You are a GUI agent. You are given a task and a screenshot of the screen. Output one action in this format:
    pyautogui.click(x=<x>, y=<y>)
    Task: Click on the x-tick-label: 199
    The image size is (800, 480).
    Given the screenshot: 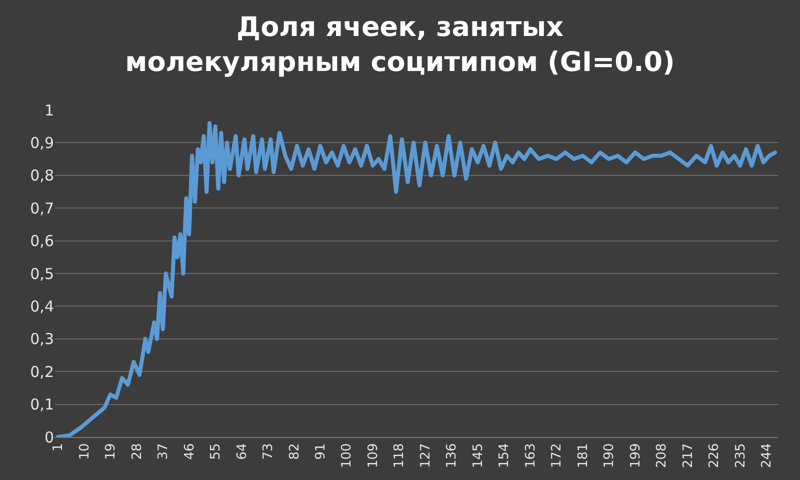 What is the action you would take?
    pyautogui.click(x=636, y=455)
    